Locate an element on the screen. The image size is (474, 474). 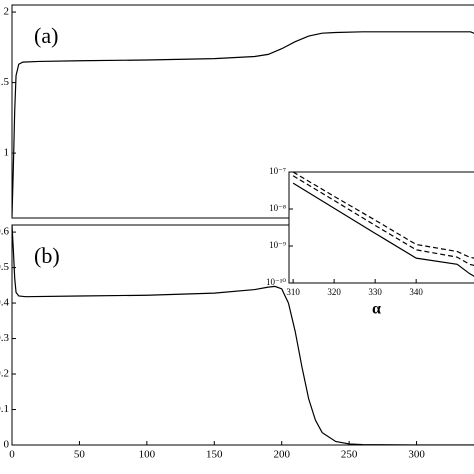
x-tick-label: 330 is located at coordinates (375, 292).